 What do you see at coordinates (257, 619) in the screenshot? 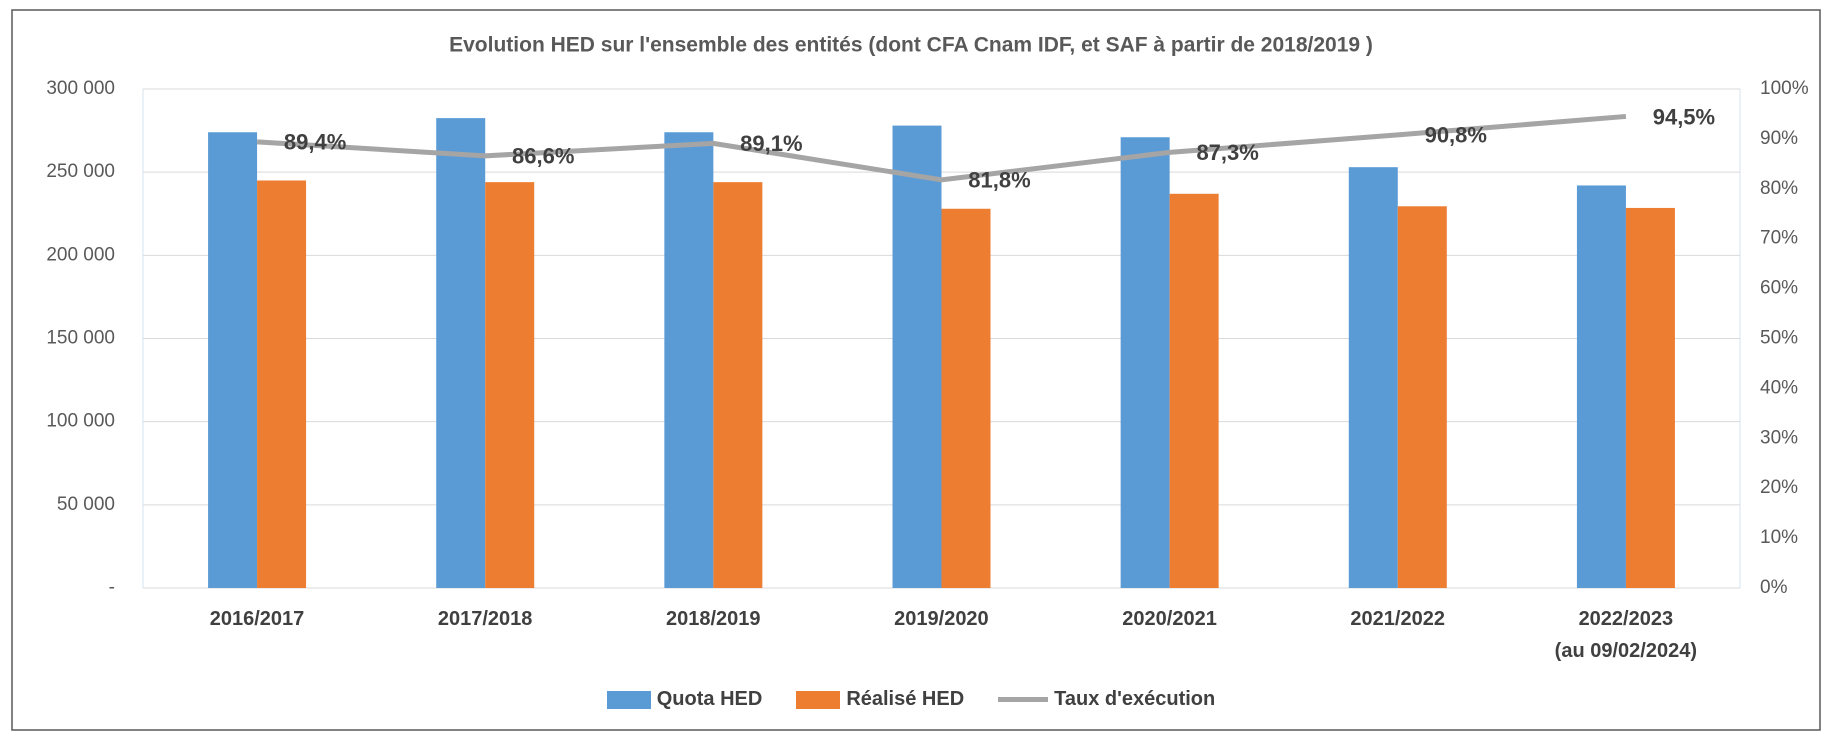
I see `x-tick-label: 2016/2017` at bounding box center [257, 619].